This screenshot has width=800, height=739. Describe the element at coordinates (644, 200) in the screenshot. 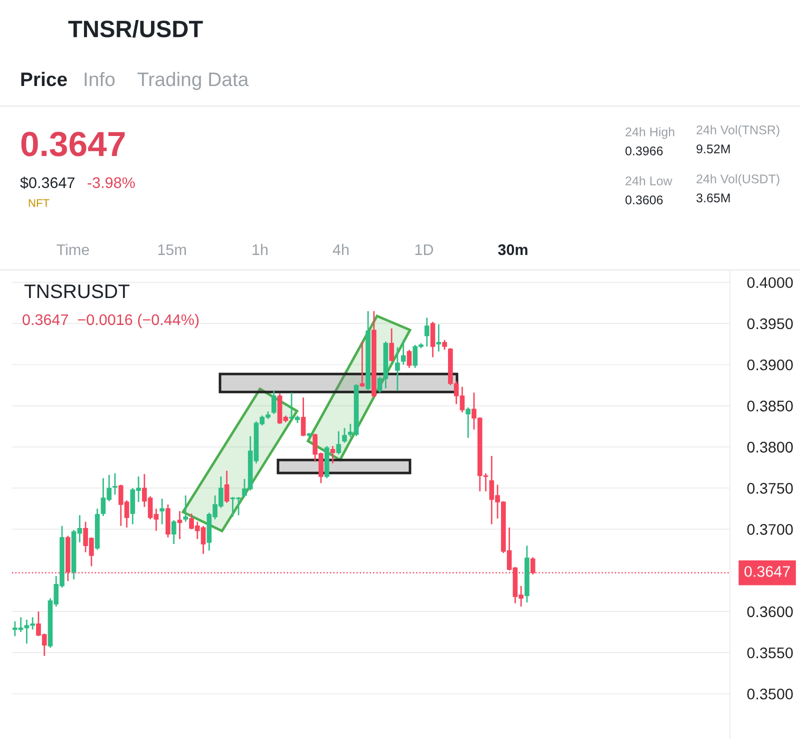

I see `text: 0.3606` at that location.